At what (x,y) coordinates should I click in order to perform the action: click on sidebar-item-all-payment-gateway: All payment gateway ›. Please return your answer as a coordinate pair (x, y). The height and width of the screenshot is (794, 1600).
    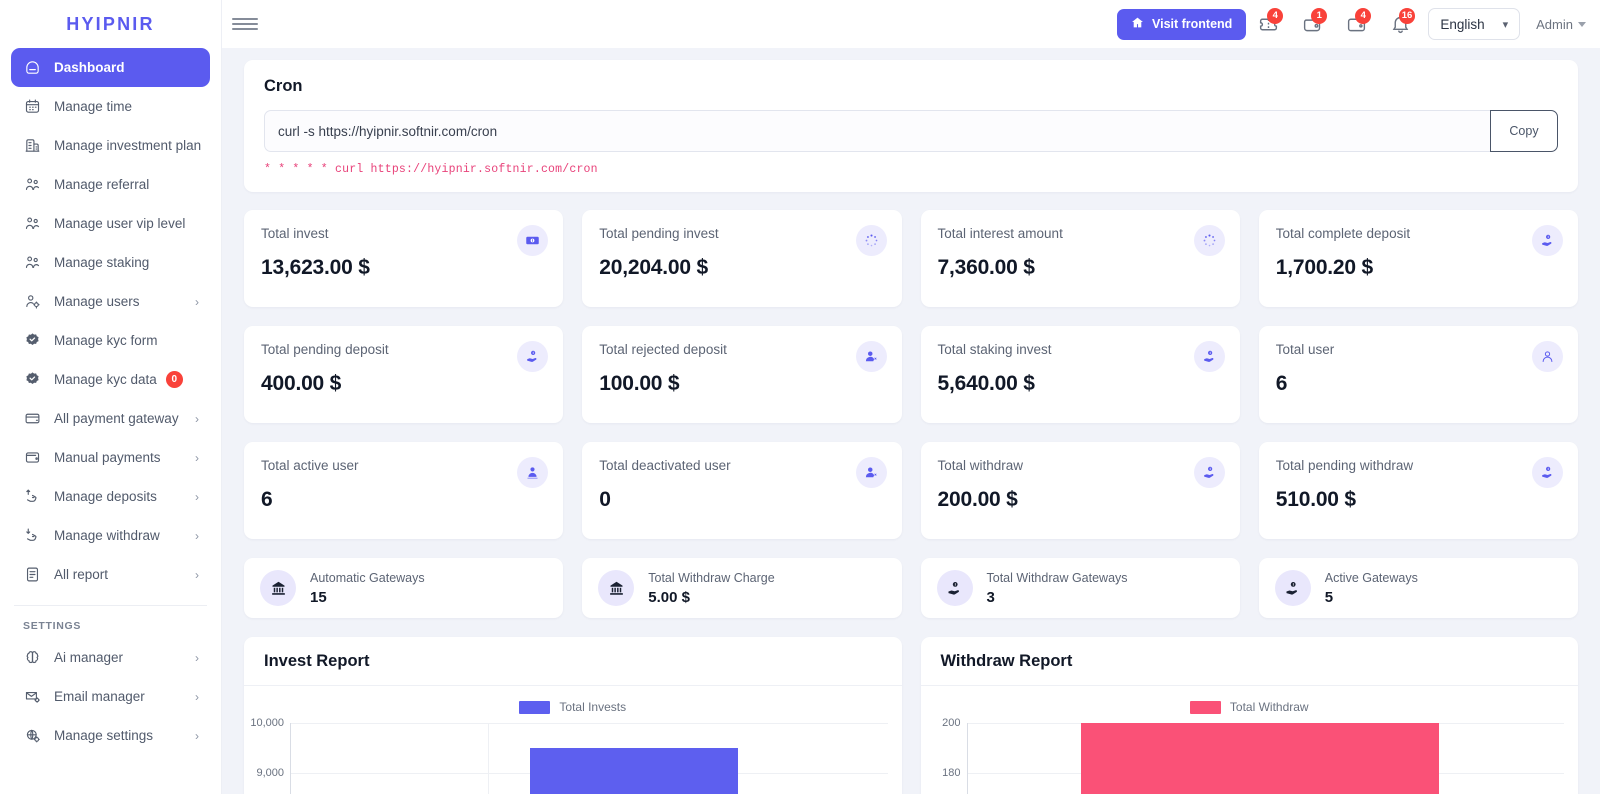
    Looking at the image, I should click on (110, 418).